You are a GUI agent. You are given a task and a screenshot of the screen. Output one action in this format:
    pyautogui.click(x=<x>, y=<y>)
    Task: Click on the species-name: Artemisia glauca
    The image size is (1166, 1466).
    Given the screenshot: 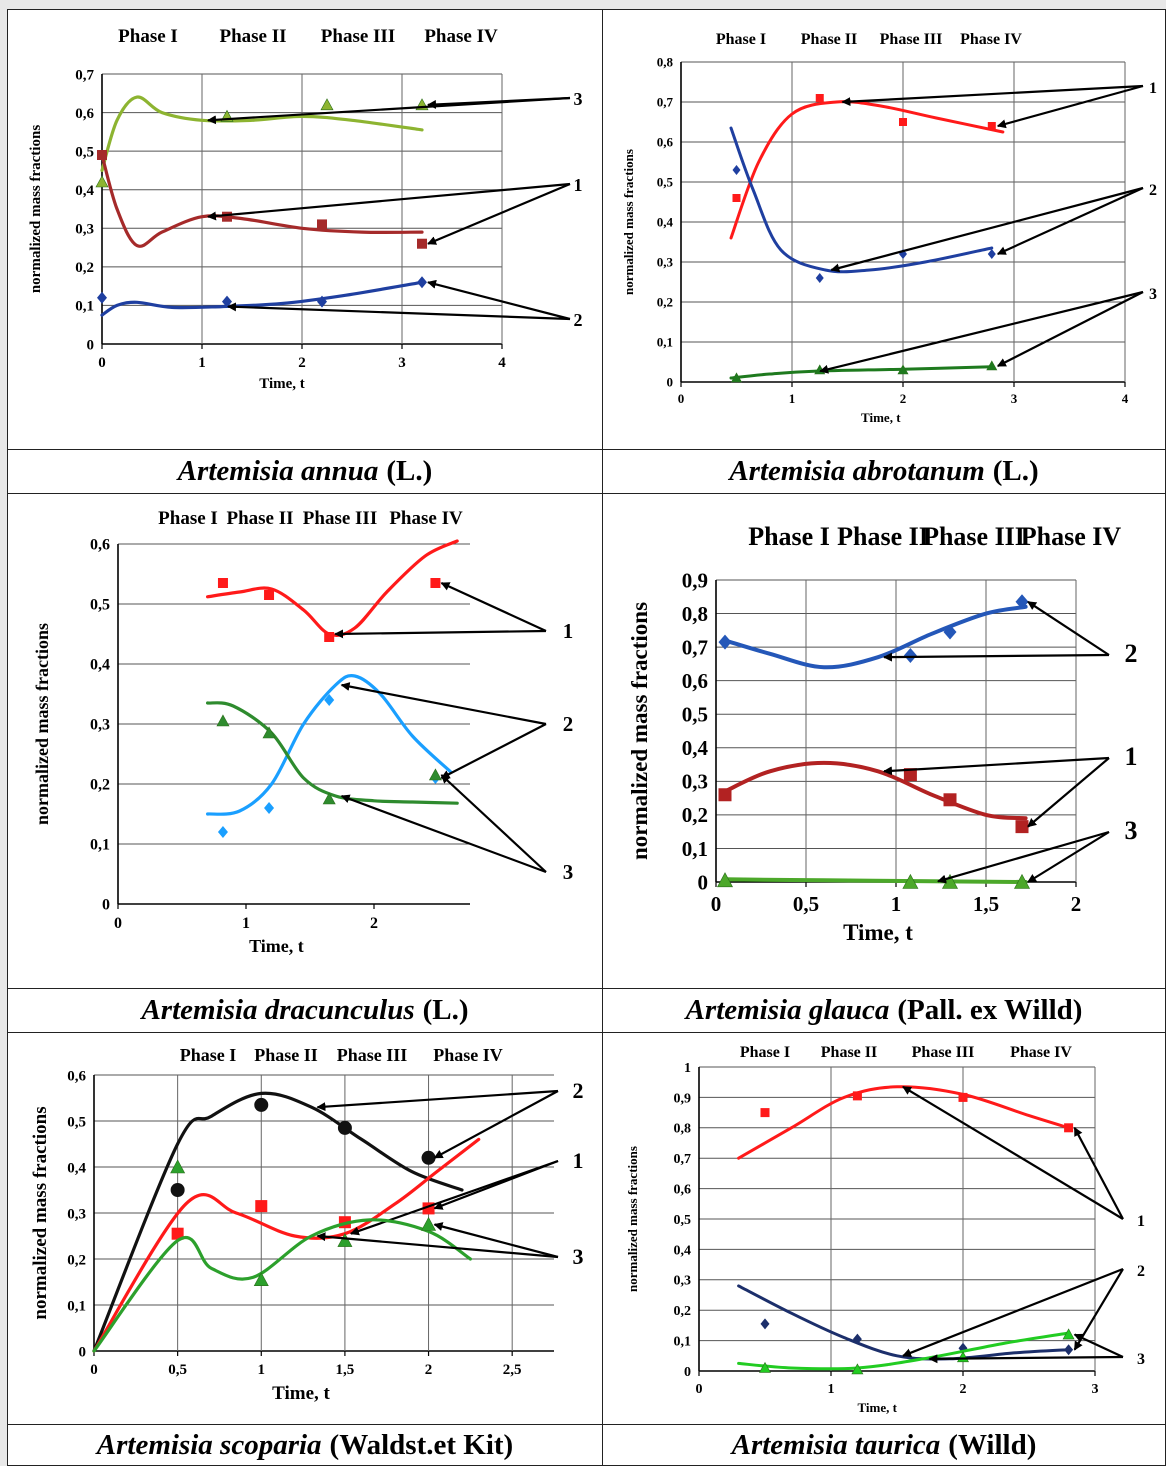 What is the action you would take?
    pyautogui.click(x=787, y=1010)
    